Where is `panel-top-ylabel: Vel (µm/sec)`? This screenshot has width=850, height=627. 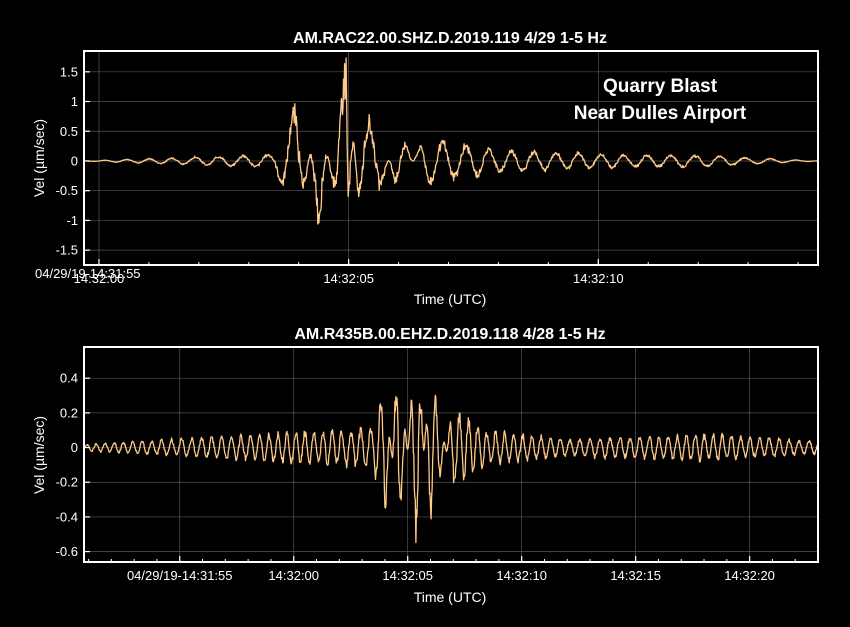
panel-top-ylabel: Vel (µm/sec) is located at coordinates (39, 158).